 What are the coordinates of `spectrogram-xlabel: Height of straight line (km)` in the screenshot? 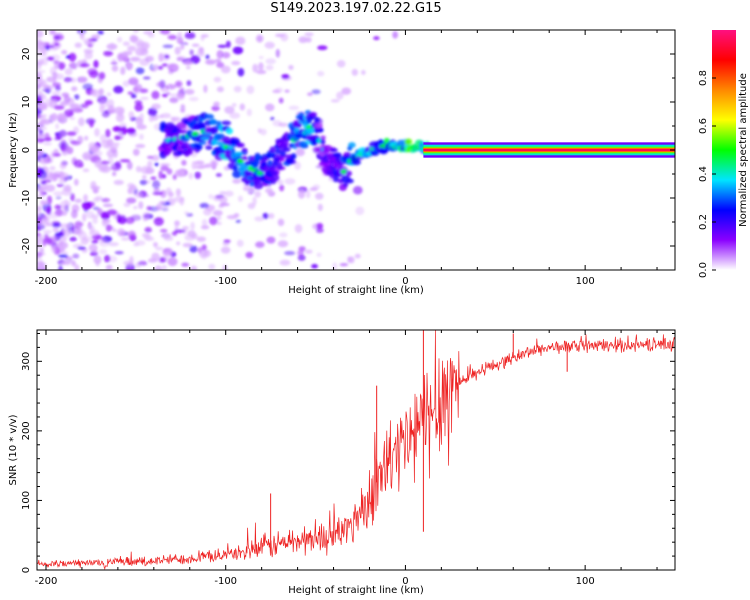 It's located at (356, 290).